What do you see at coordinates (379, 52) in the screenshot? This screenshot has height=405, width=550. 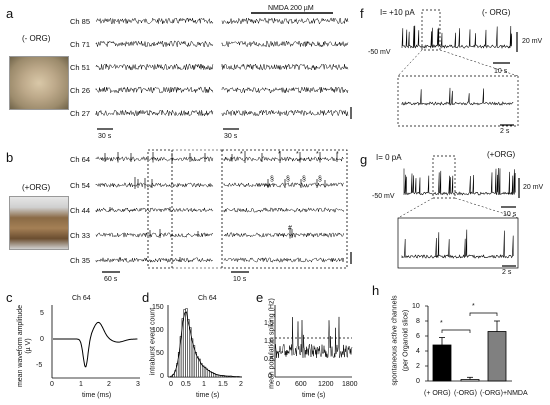 I see `panel-f-vm-label: -50 mV` at bounding box center [379, 52].